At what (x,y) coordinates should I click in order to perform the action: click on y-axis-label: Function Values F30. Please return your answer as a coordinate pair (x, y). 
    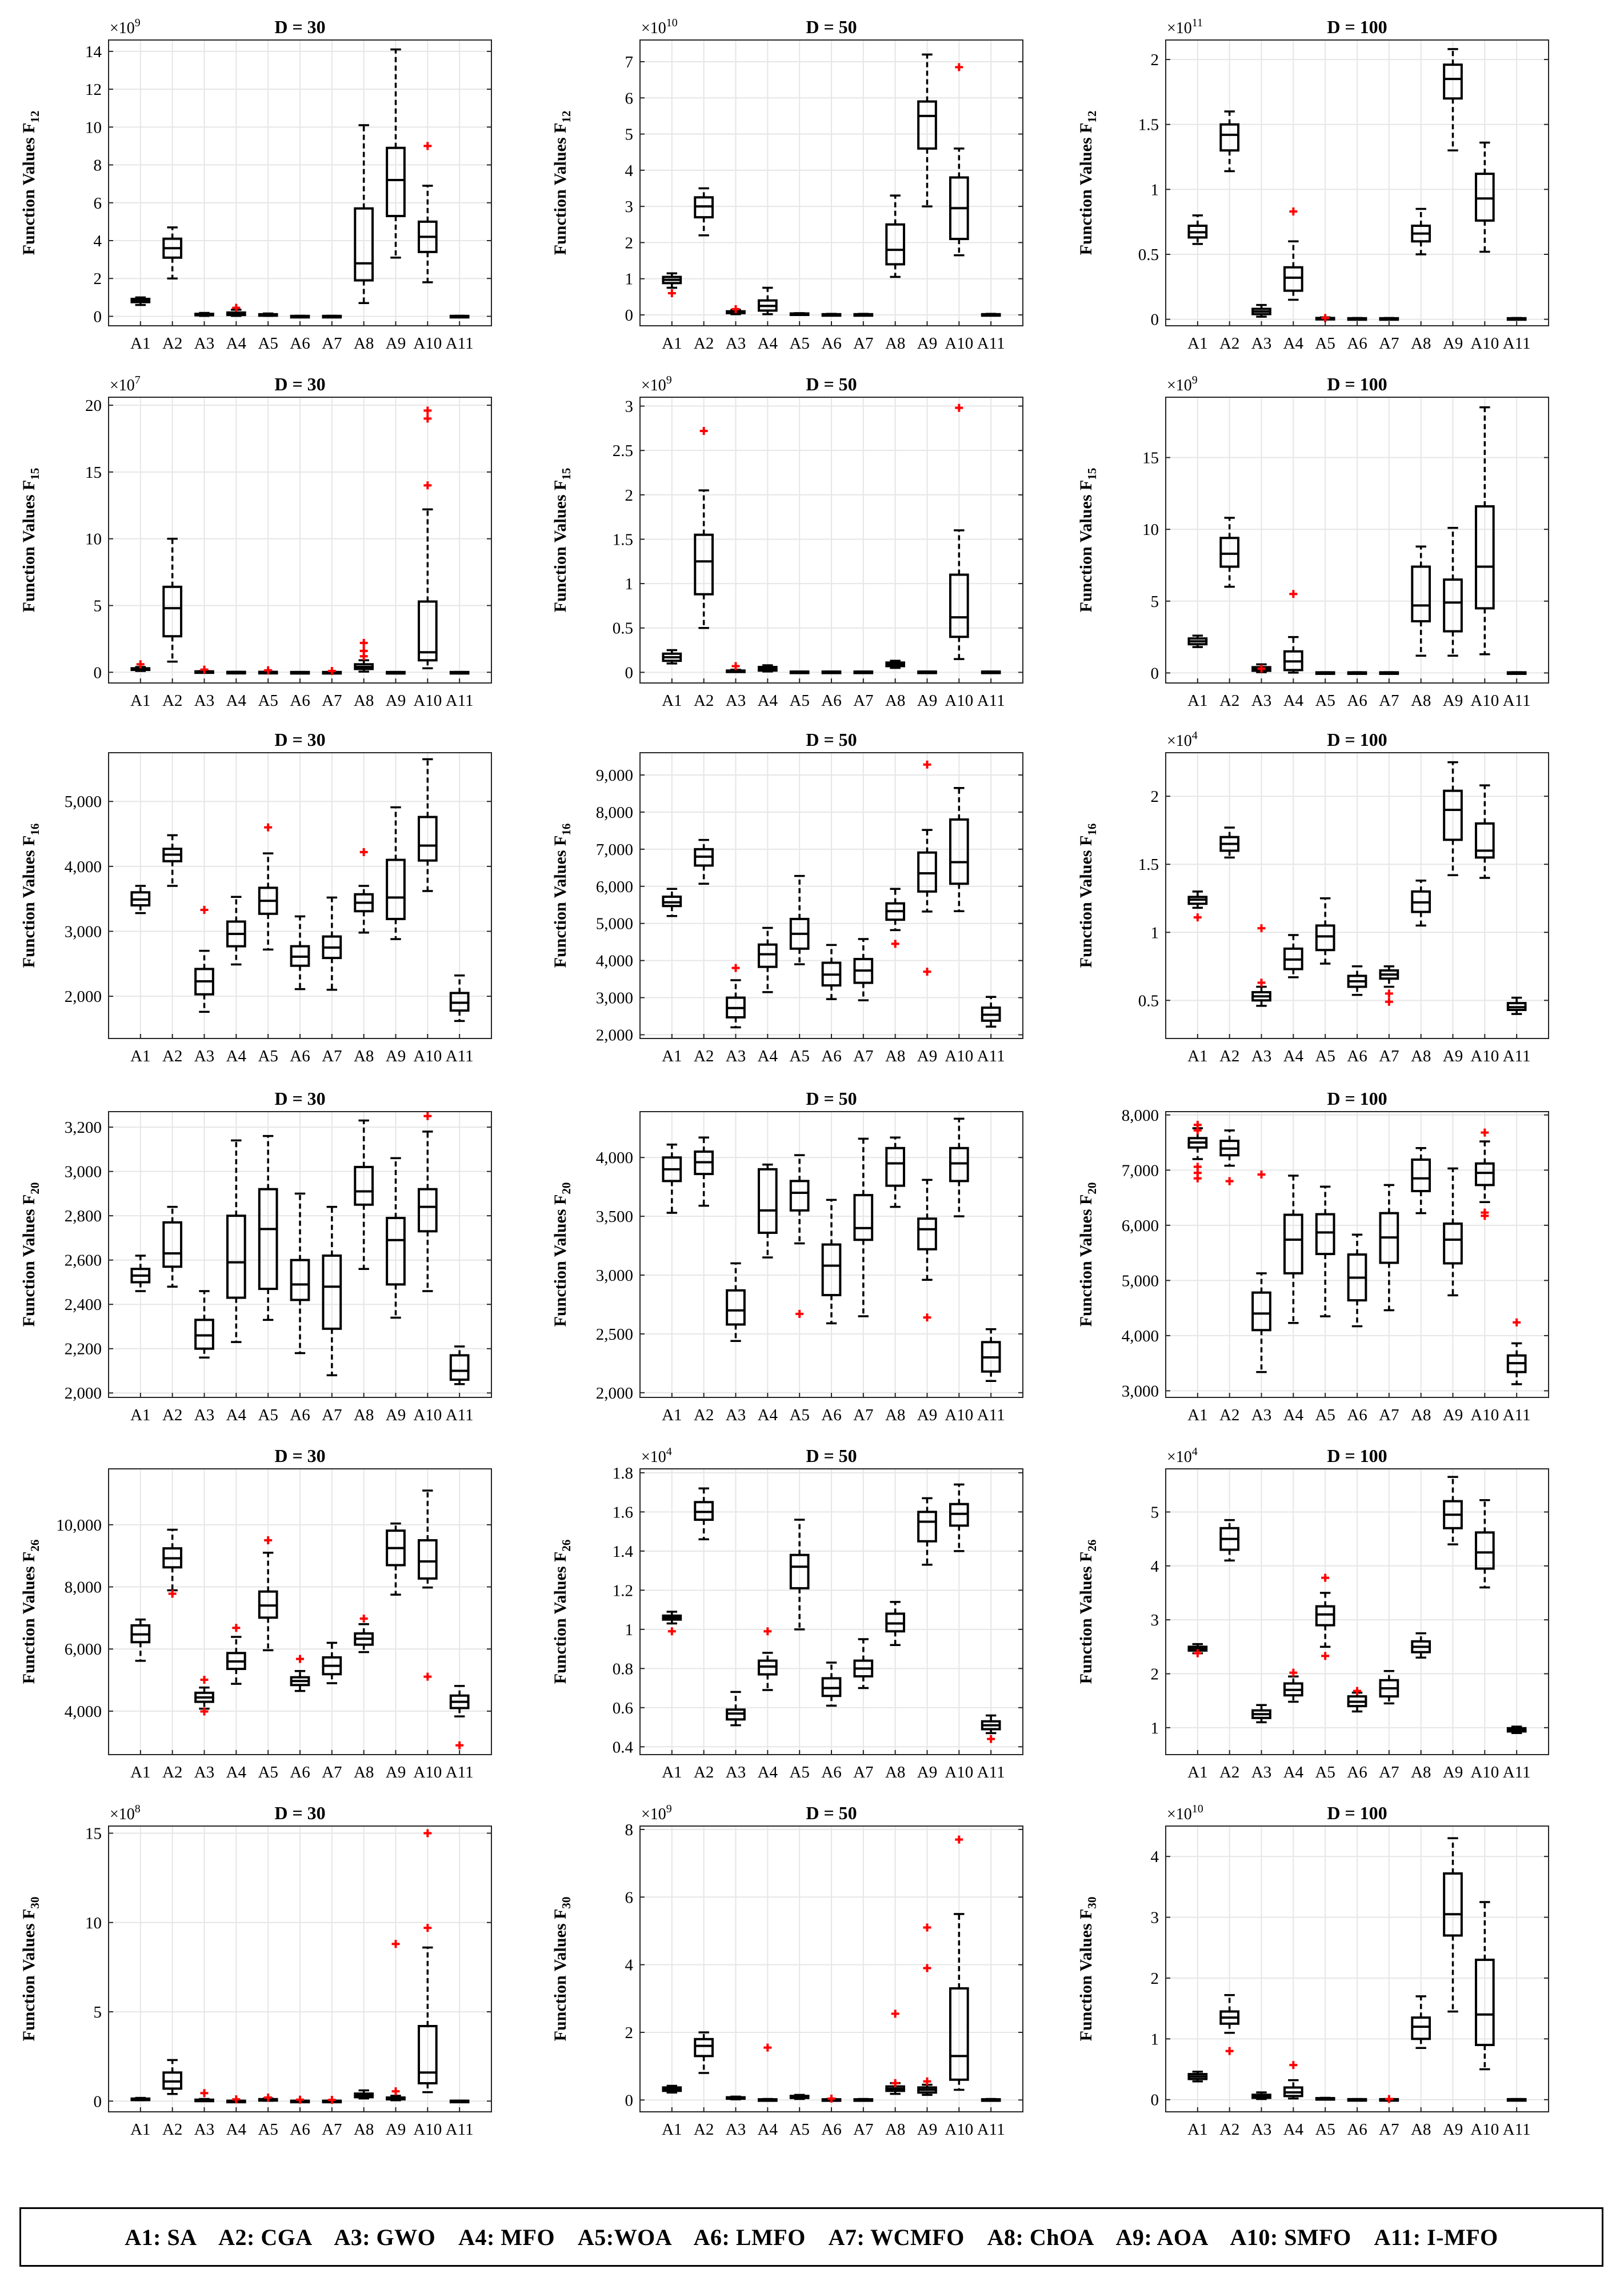
    Looking at the image, I should click on (30, 1969).